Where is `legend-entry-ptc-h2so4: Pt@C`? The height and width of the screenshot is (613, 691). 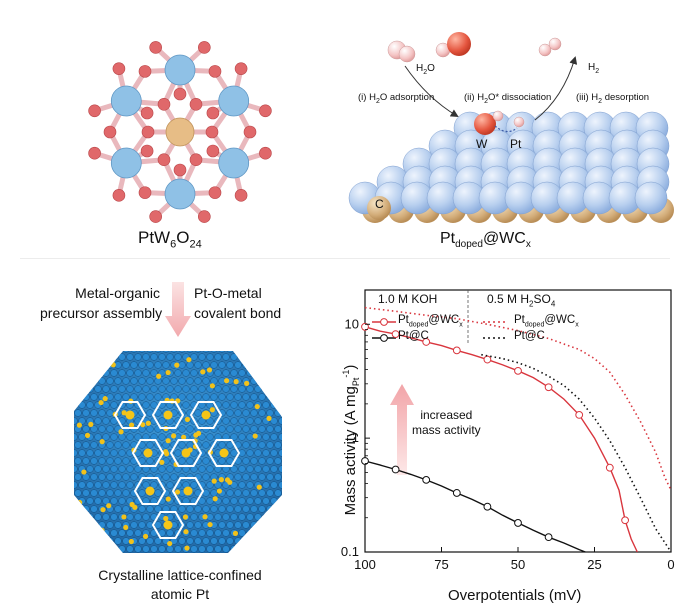
legend-entry-ptc-h2so4: Pt@C is located at coordinates (529, 336).